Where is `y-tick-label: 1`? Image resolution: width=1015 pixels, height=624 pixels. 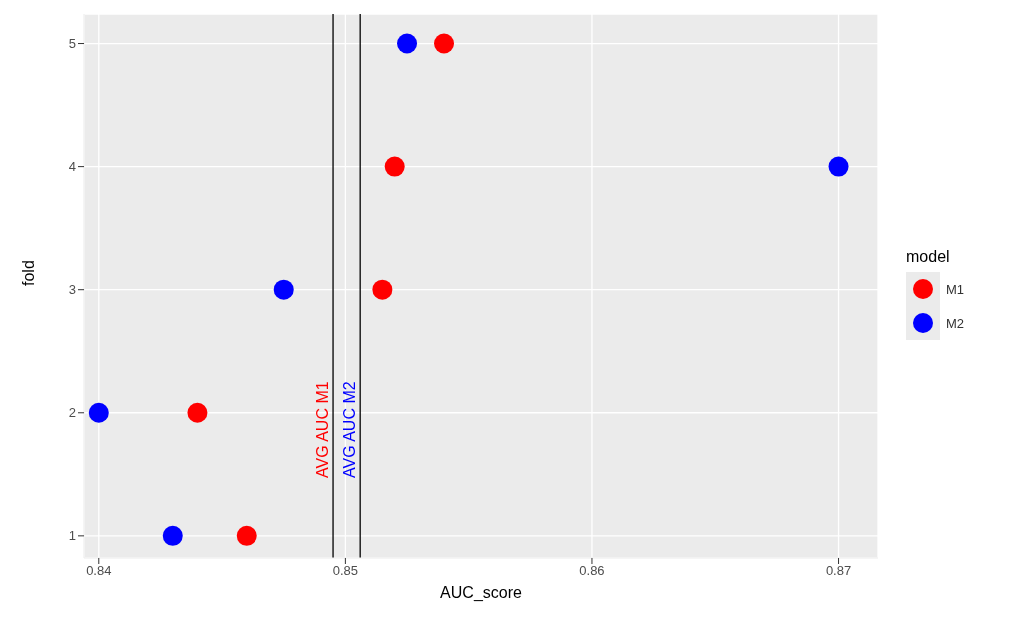 y-tick-label: 1 is located at coordinates (72, 536).